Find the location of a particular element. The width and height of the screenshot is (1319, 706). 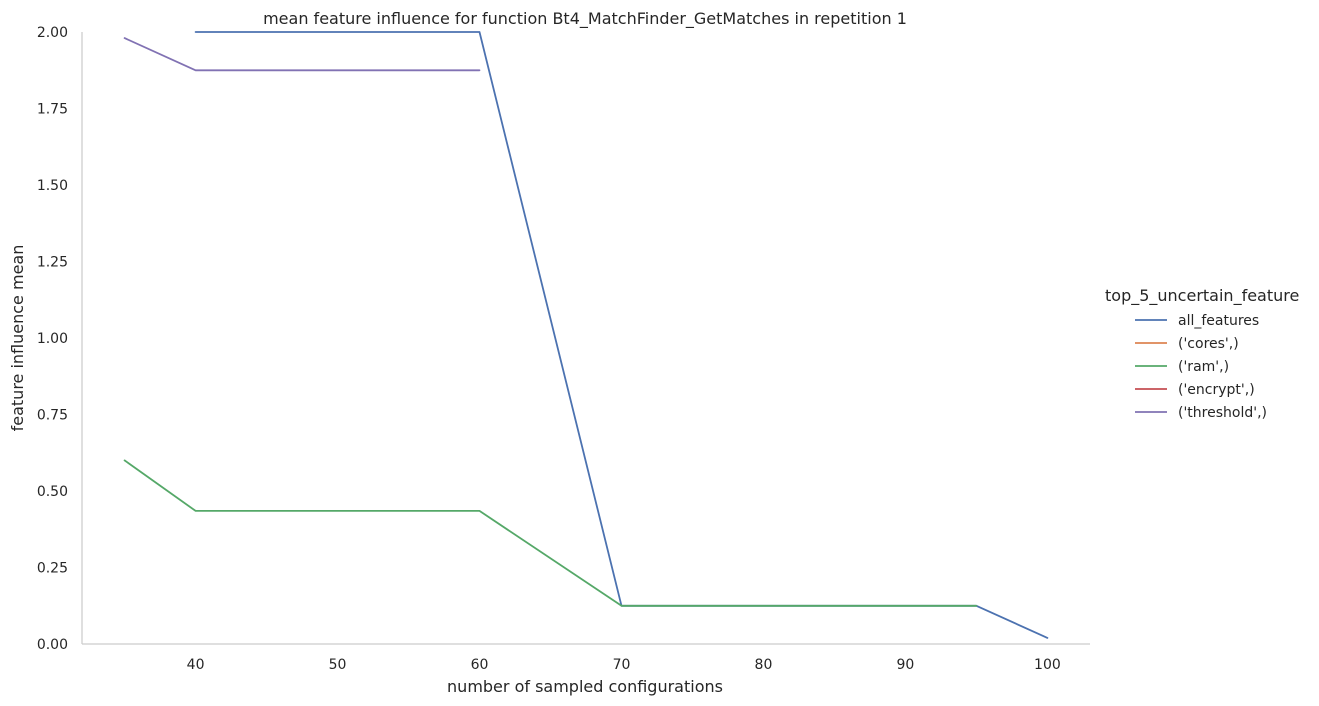

series-line-ram is located at coordinates (550, 533).